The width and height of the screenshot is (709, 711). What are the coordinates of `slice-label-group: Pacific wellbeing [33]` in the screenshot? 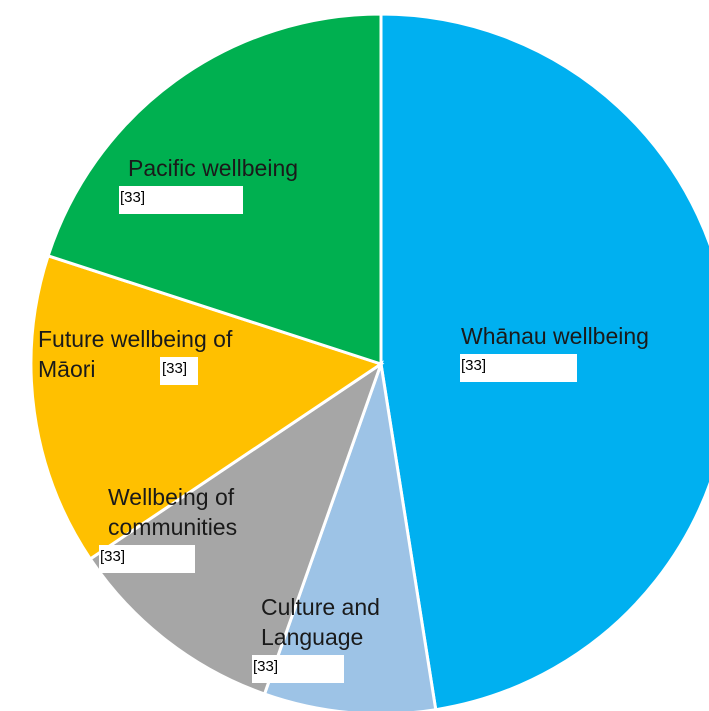 It's located at (208, 184).